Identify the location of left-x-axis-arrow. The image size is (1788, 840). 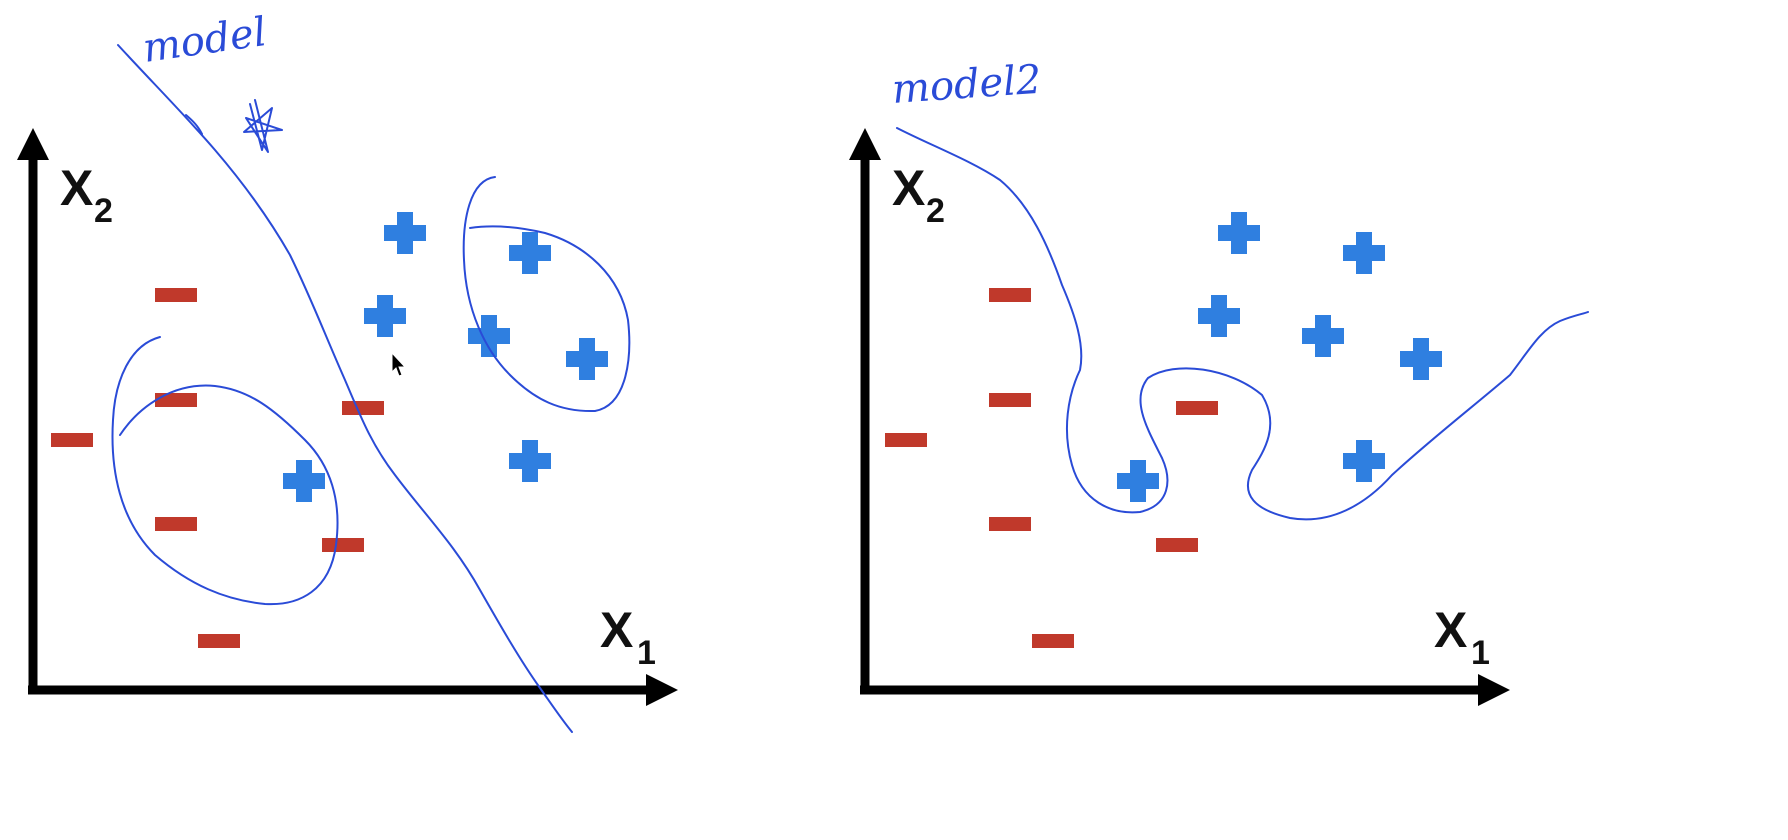
(662, 690).